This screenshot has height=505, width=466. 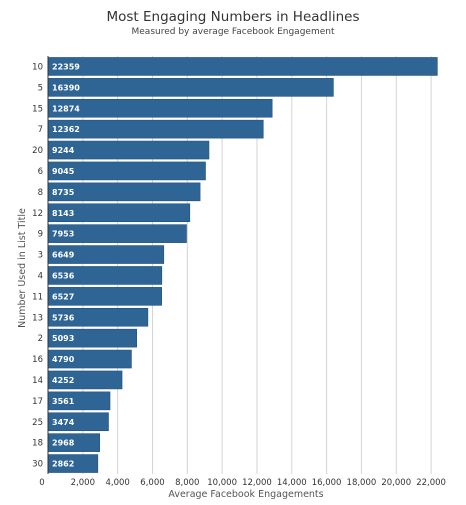 What do you see at coordinates (37, 318) in the screenshot?
I see `y-tick-label: 13` at bounding box center [37, 318].